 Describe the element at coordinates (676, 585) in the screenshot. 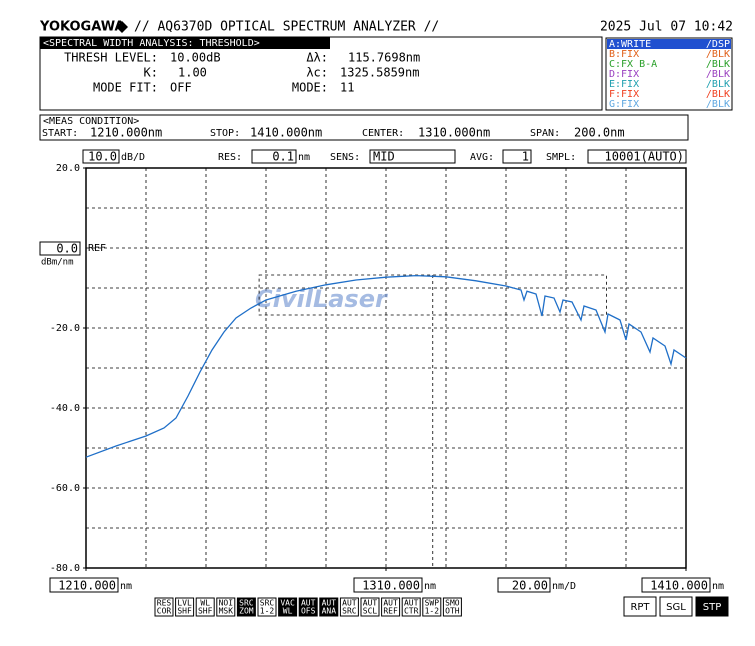

I see `stop-box` at that location.